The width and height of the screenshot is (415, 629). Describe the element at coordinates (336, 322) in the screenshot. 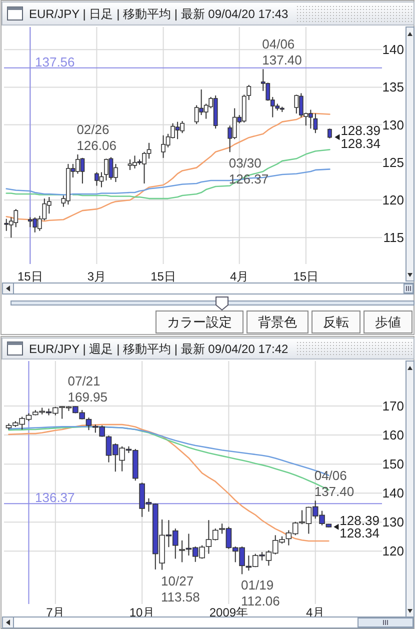

I see `button: 反転` at that location.